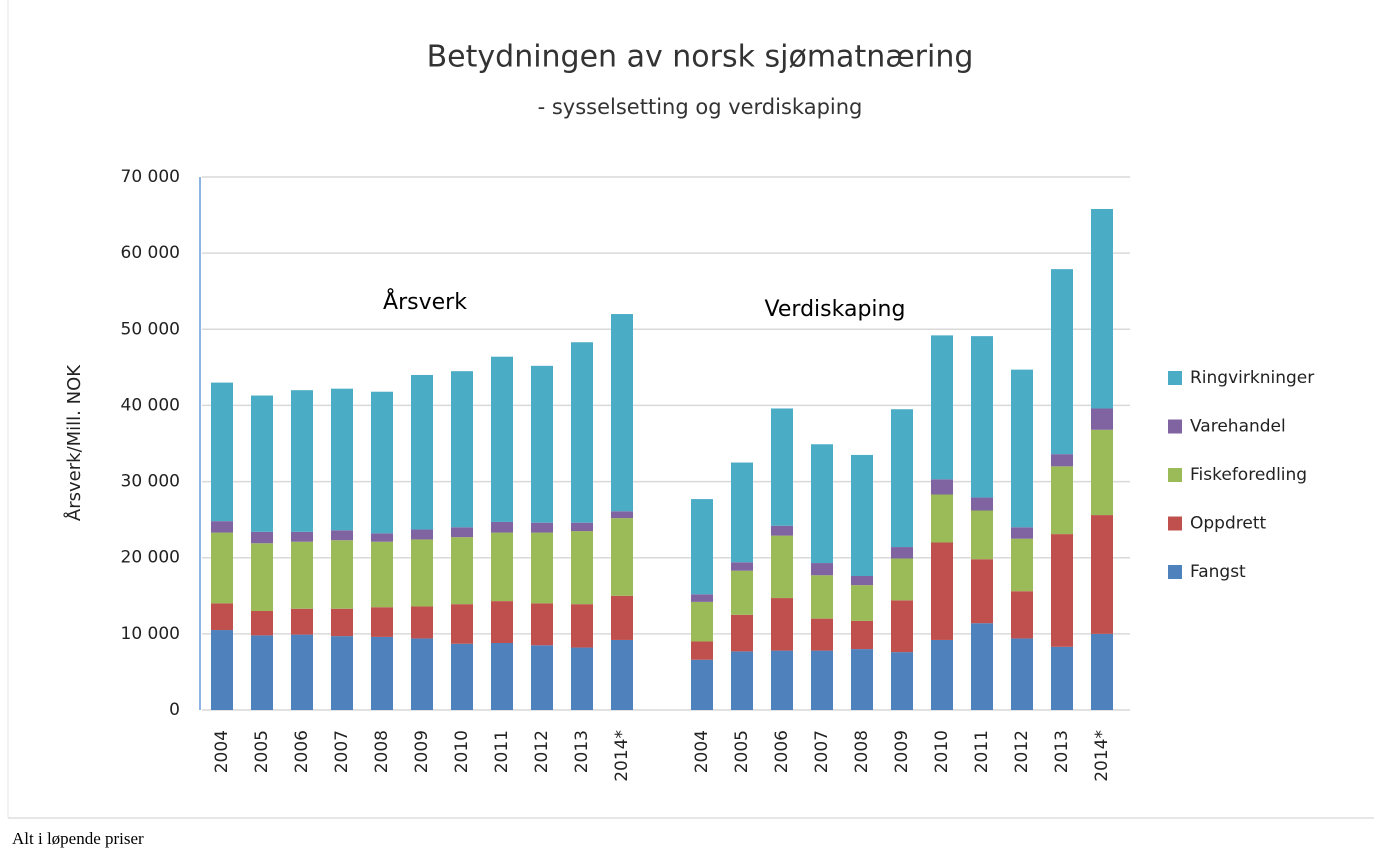  What do you see at coordinates (1238, 427) in the screenshot?
I see `legend-label: Varehandel` at bounding box center [1238, 427].